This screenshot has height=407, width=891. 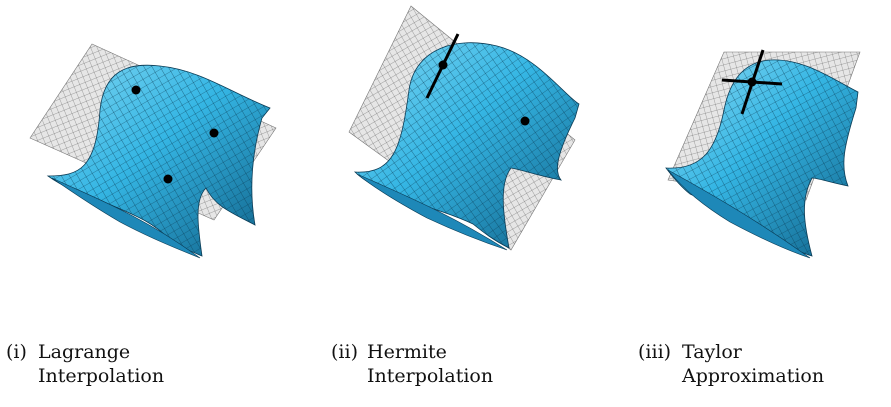 I want to click on caption-label: (ii), so click(x=344, y=352).